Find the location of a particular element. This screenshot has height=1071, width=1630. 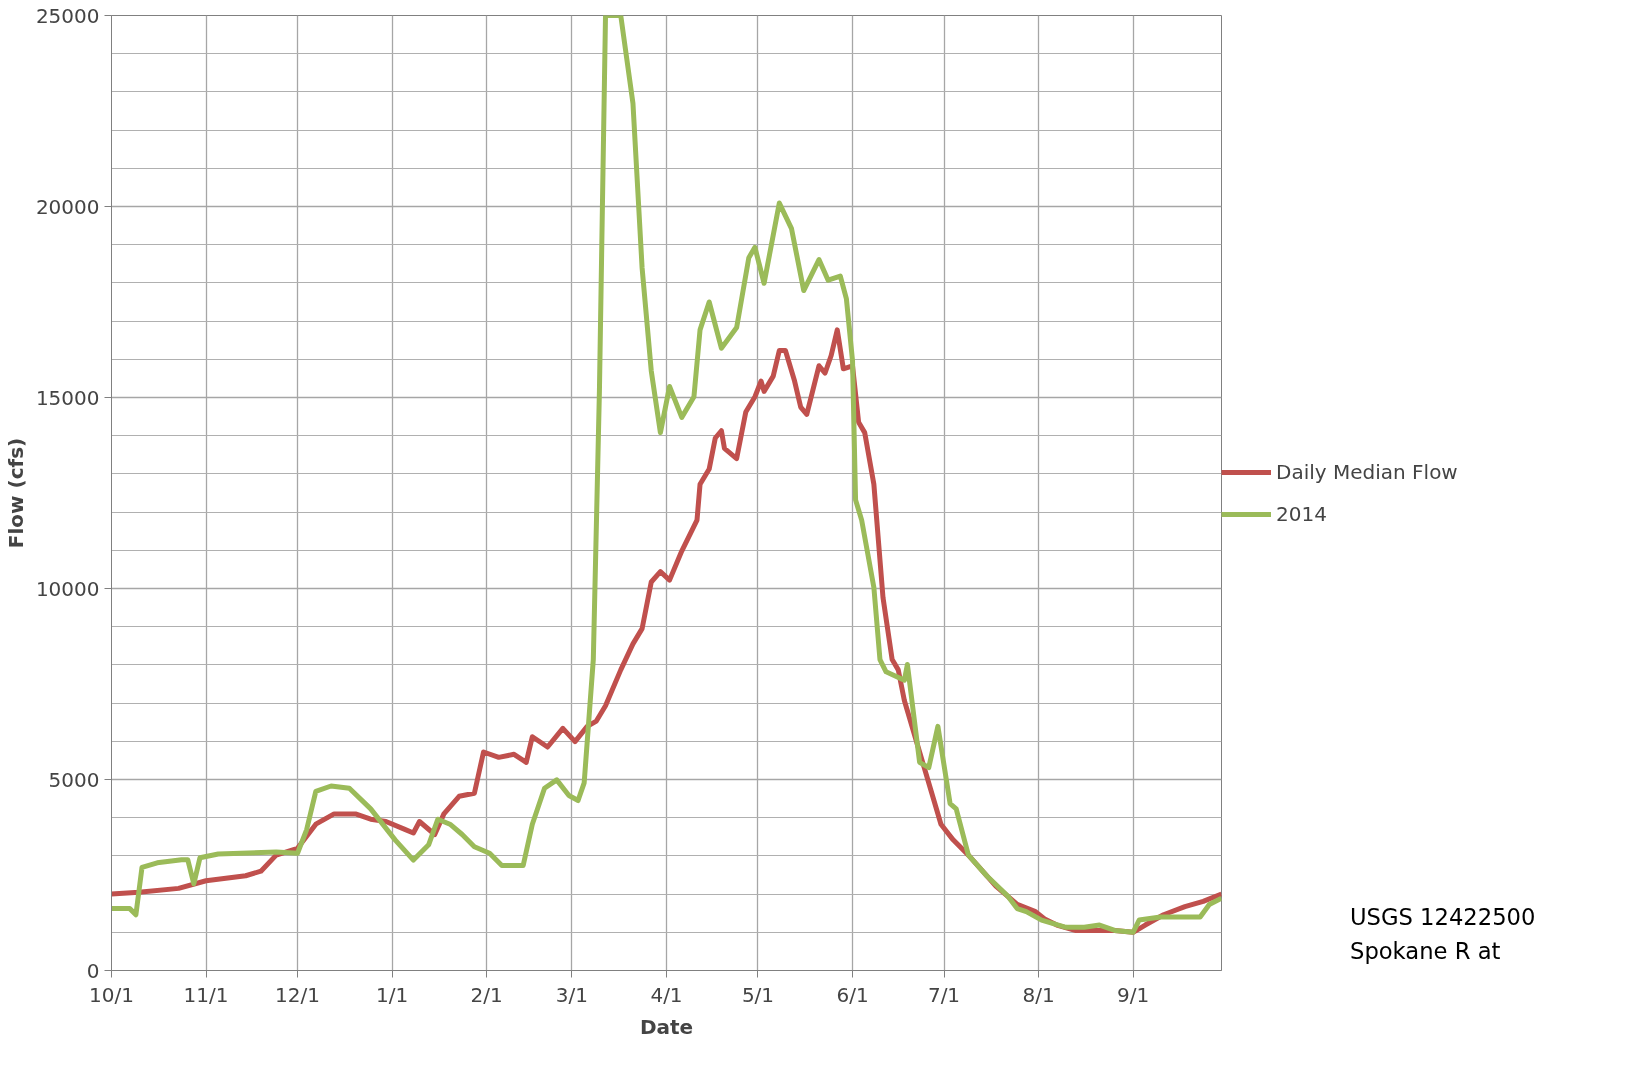

x-tick-label: 8/1 is located at coordinates (1038, 994).